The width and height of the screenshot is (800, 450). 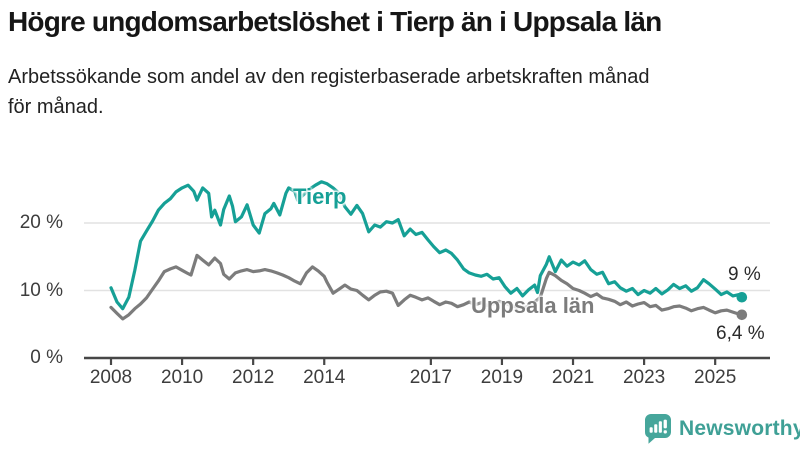 I want to click on end-value-tierp: 9 %, so click(x=744, y=274).